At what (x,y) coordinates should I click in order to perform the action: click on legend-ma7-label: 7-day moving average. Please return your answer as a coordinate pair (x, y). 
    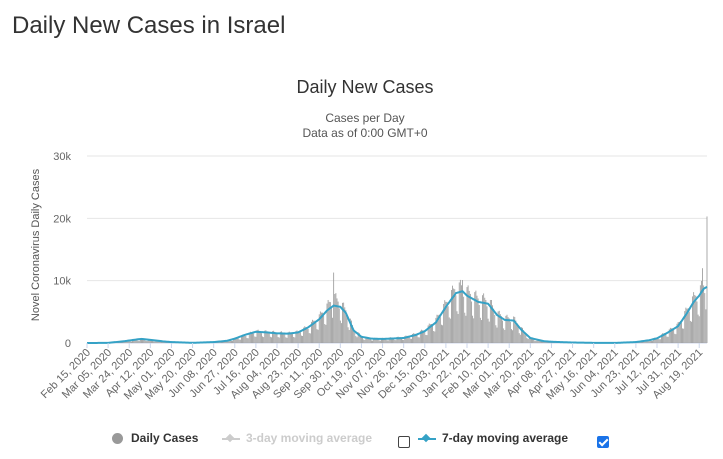
    Looking at the image, I should click on (505, 438).